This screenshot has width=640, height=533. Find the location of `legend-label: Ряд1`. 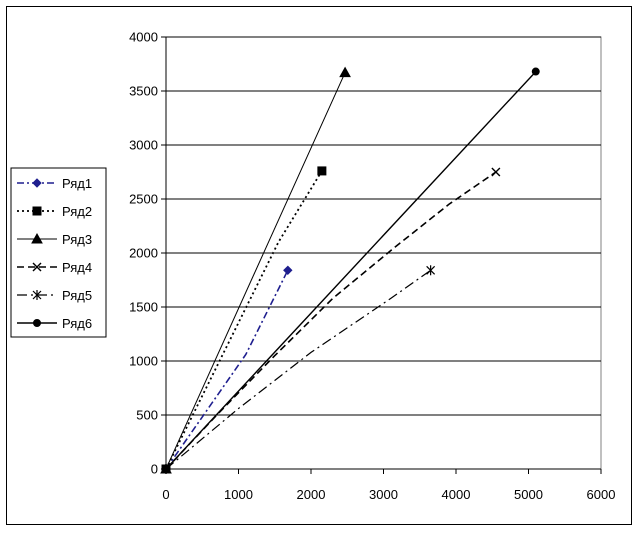

legend-label: Ряд1 is located at coordinates (77, 183).